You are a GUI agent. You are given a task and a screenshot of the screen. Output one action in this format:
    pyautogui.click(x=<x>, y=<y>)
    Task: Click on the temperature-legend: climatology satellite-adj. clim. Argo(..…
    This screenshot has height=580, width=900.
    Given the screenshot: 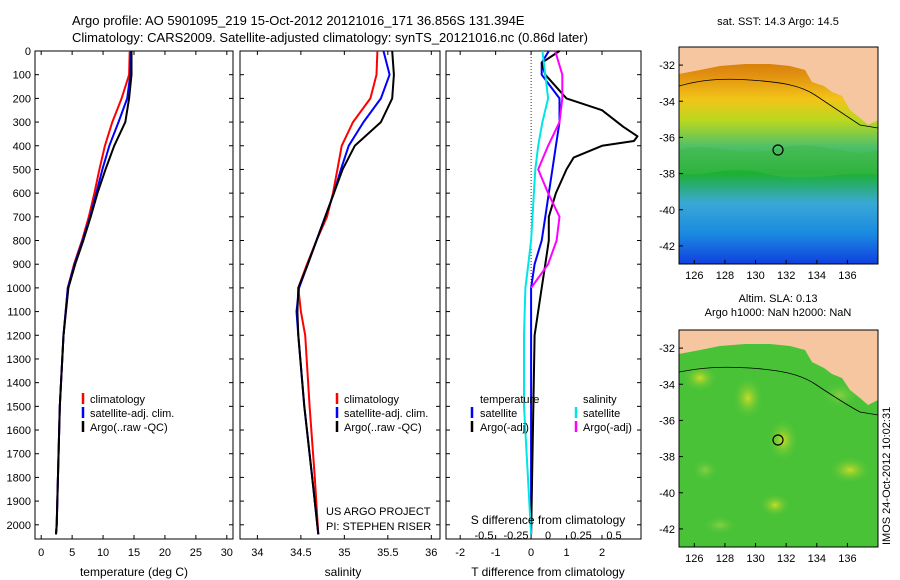 What is the action you would take?
    pyautogui.click(x=127, y=413)
    